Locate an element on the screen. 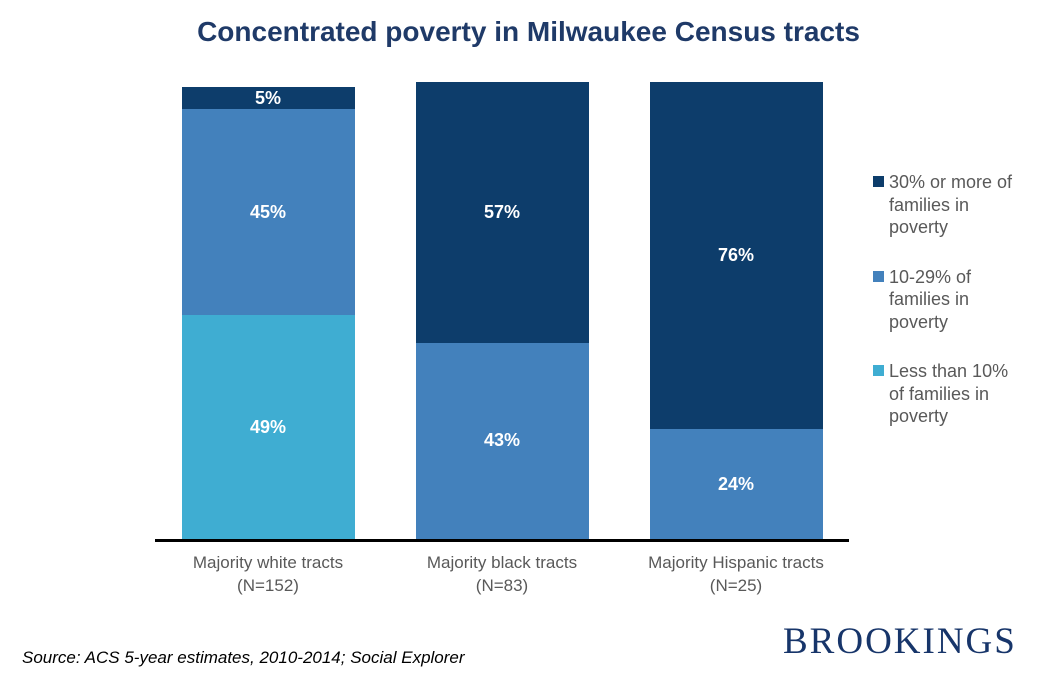 This screenshot has width=1057, height=697. category-label-1: Majority white tracts (N=152) is located at coordinates (268, 575).